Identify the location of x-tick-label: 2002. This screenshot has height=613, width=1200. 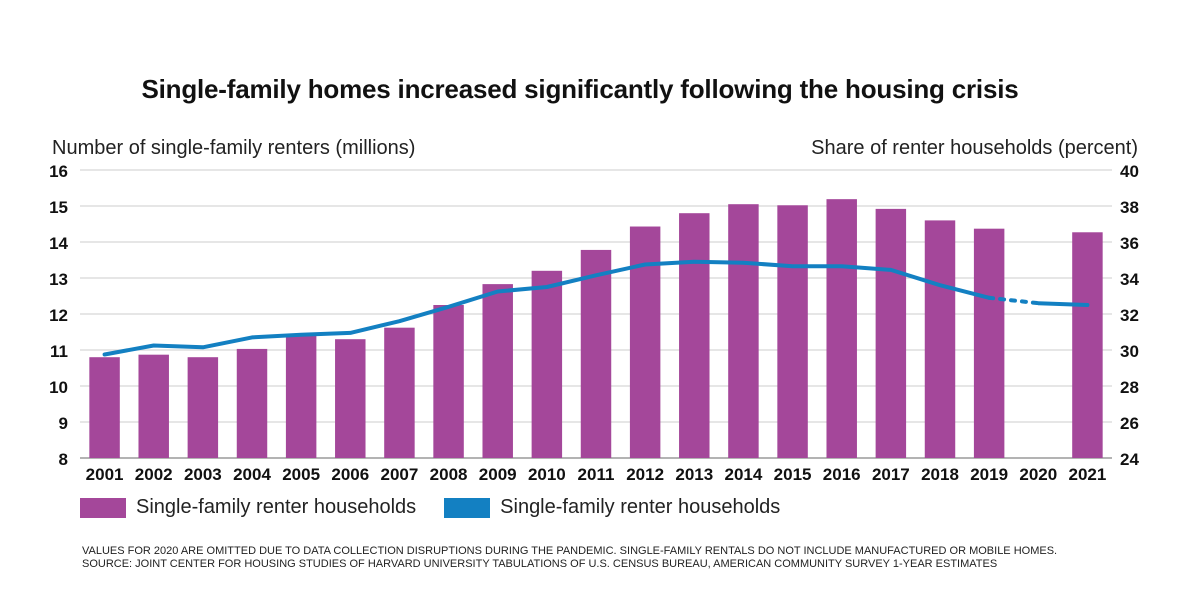
(154, 474).